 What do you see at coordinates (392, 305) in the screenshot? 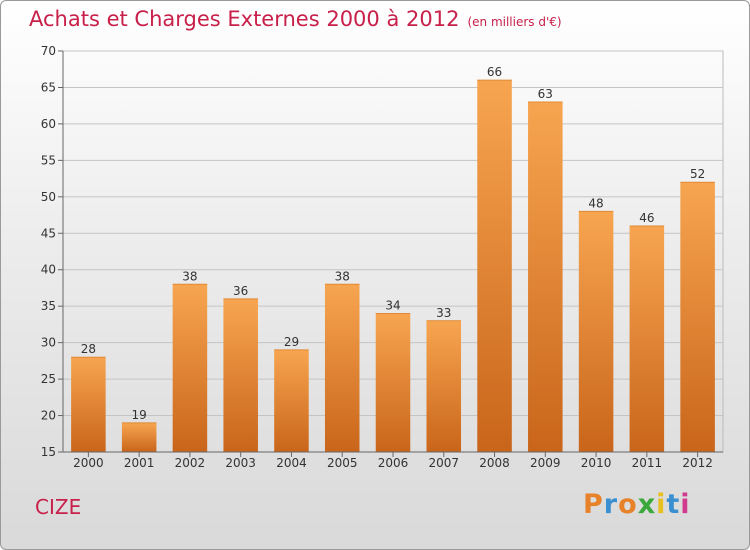
I see `bar-value-label: 34` at bounding box center [392, 305].